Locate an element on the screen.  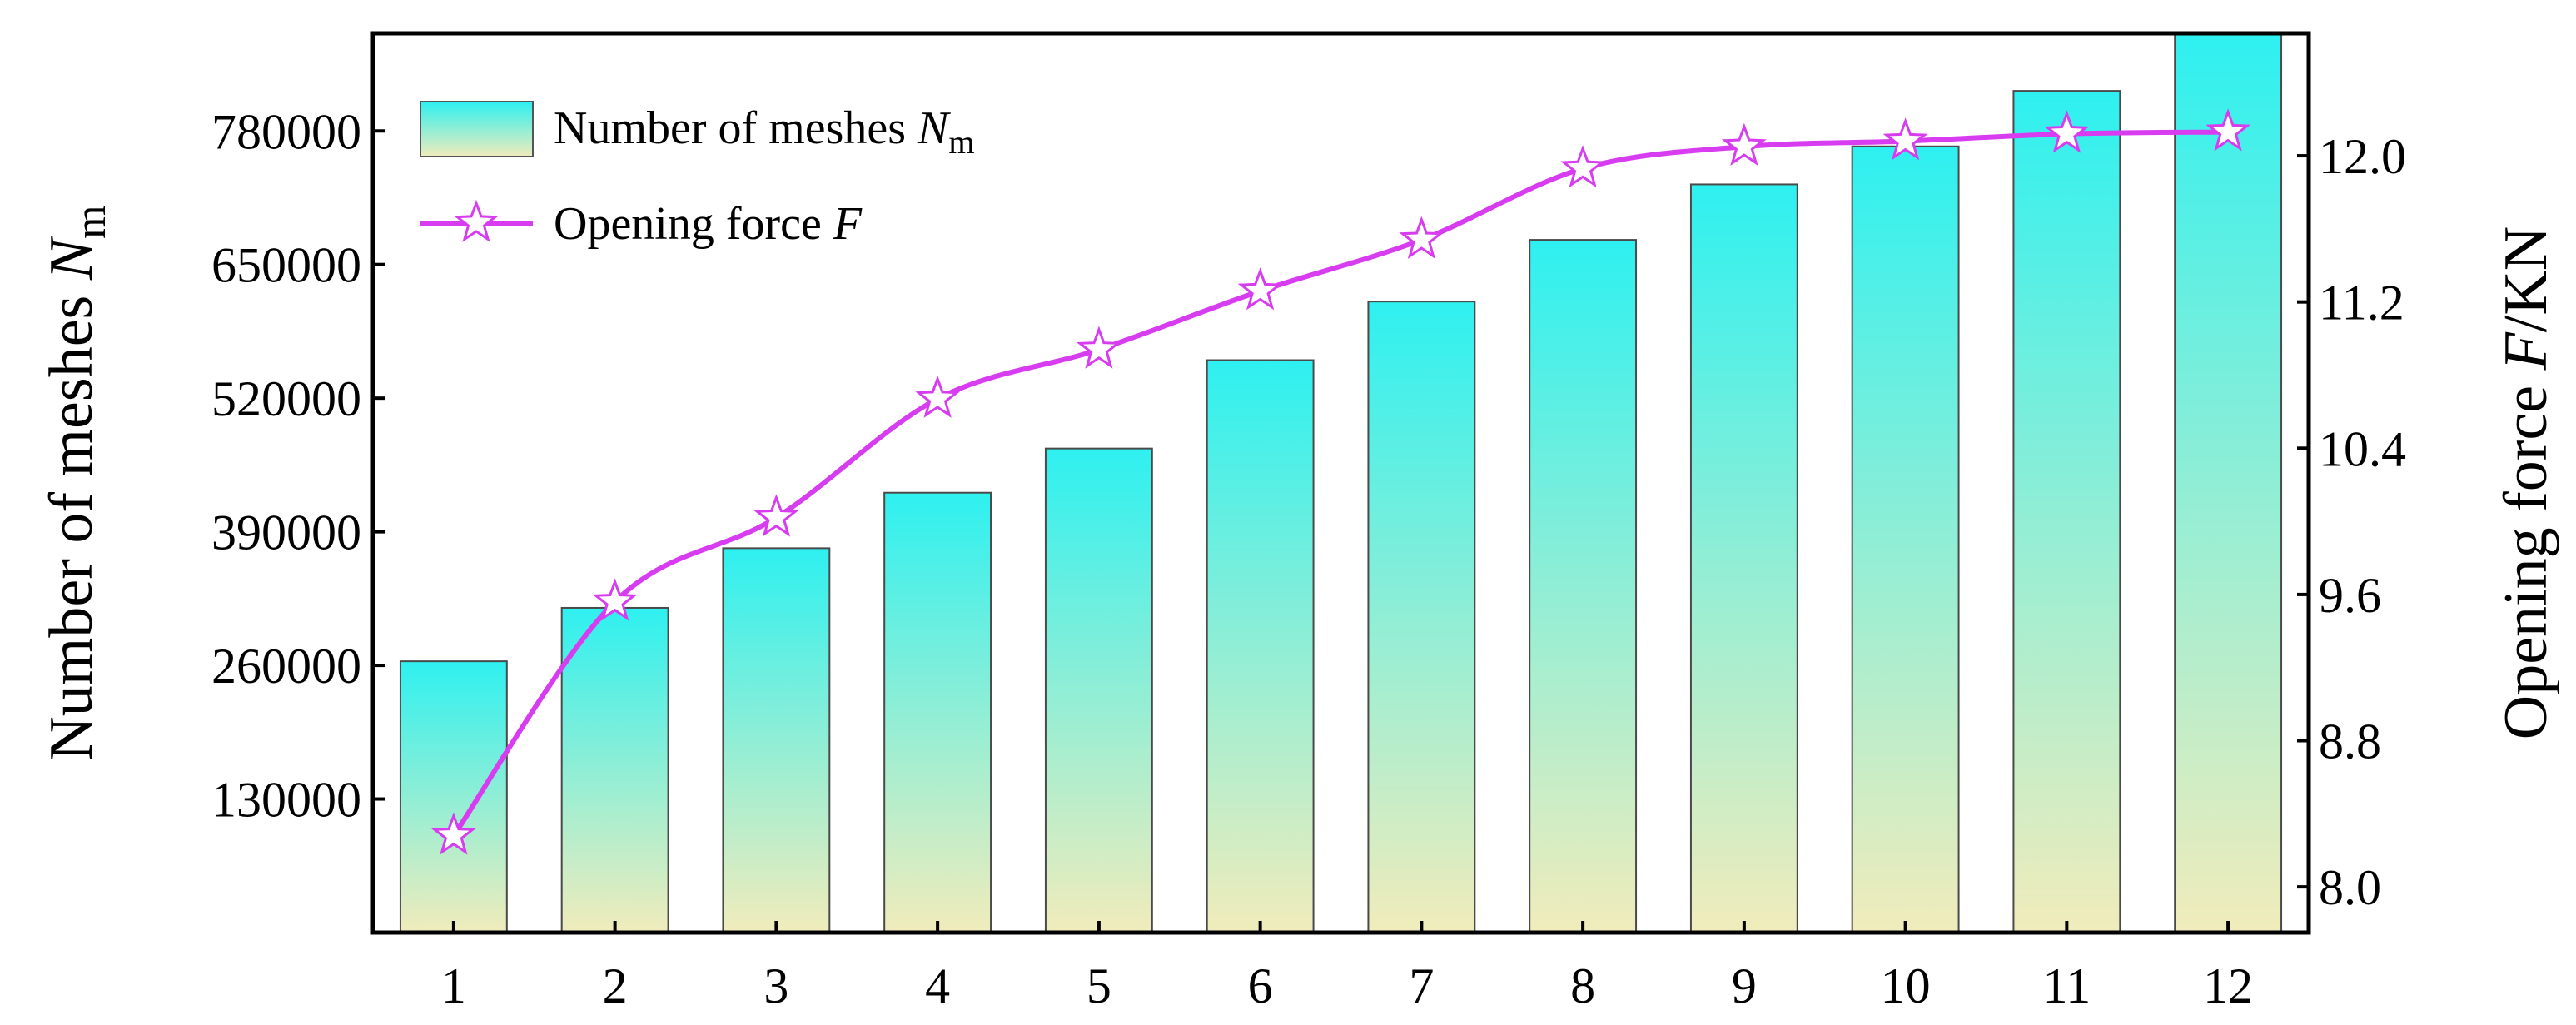
x-tick-label: 8 is located at coordinates (1582, 985).